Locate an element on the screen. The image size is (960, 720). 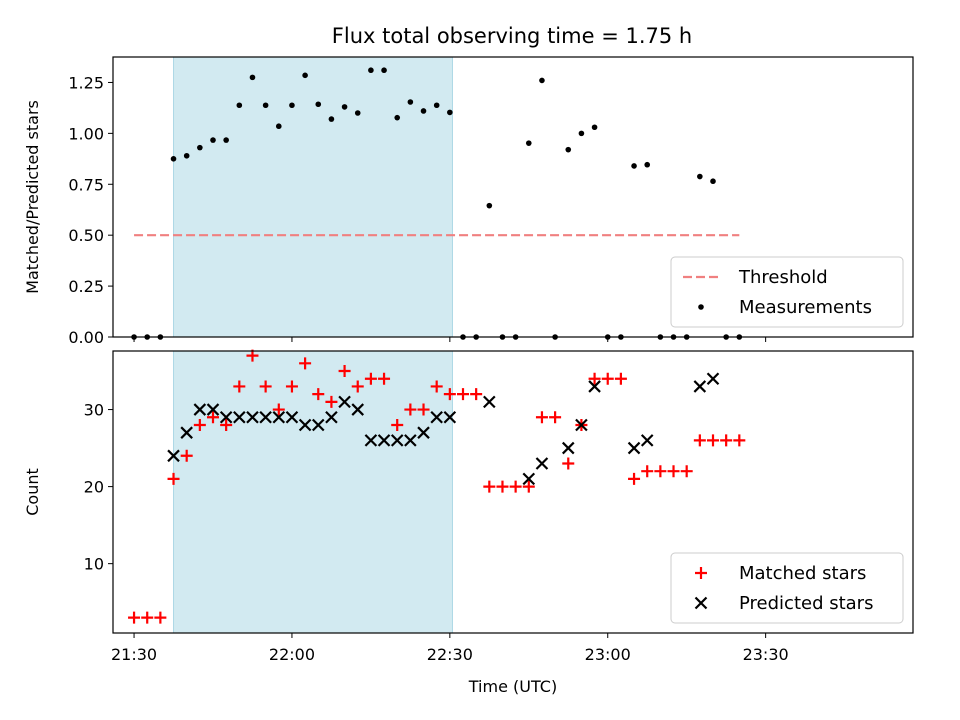
legend-box is located at coordinates (787, 292).